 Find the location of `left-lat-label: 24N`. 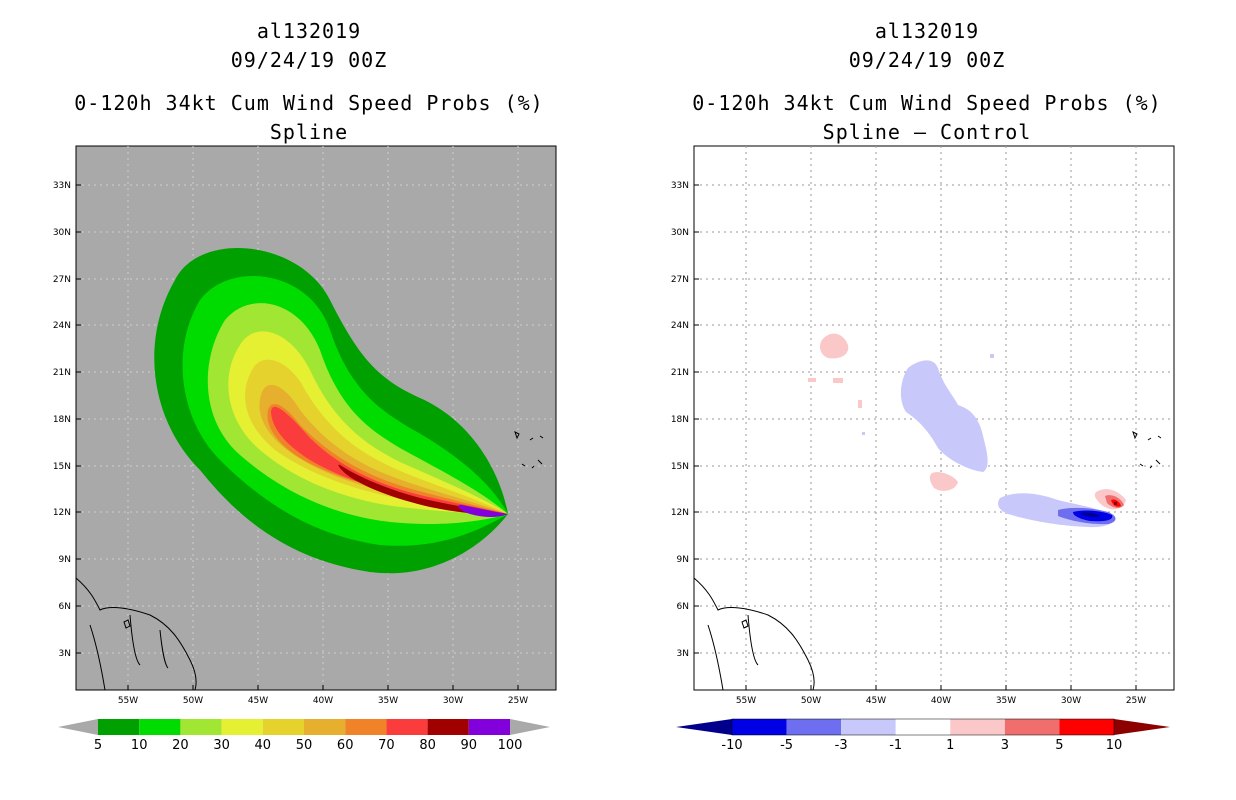

left-lat-label: 24N is located at coordinates (62, 326).